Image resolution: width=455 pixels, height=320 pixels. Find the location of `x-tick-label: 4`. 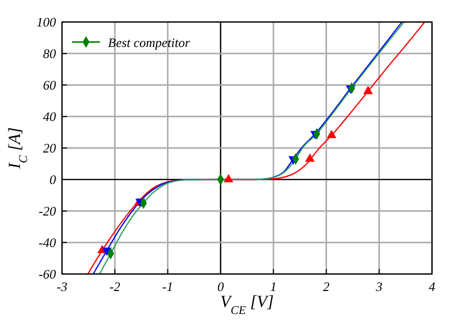

x-tick-label: 4 is located at coordinates (432, 286).